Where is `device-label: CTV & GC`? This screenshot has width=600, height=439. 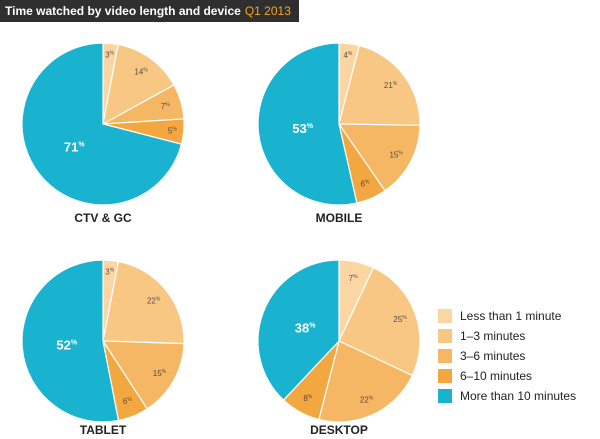 device-label: CTV & GC is located at coordinates (103, 218).